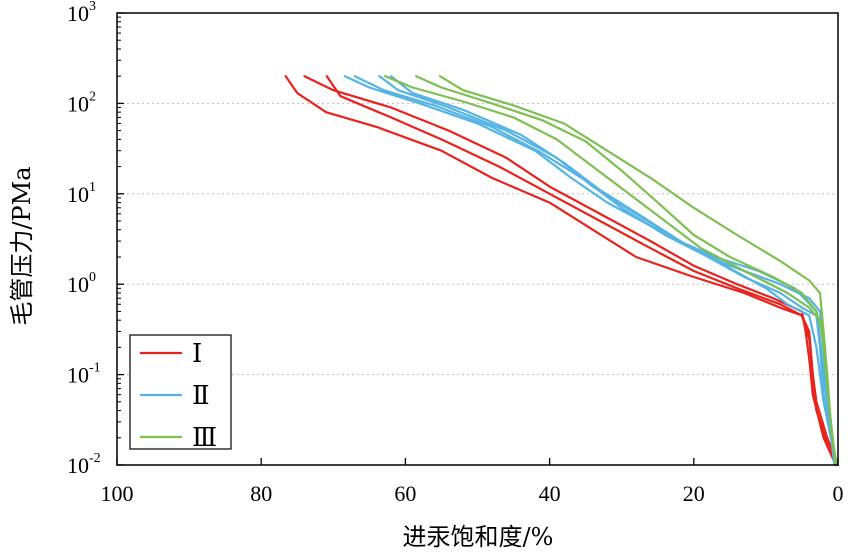 Image resolution: width=855 pixels, height=558 pixels. What do you see at coordinates (22, 245) in the screenshot?
I see `y-axis-label: 毛管压力/PMa` at bounding box center [22, 245].